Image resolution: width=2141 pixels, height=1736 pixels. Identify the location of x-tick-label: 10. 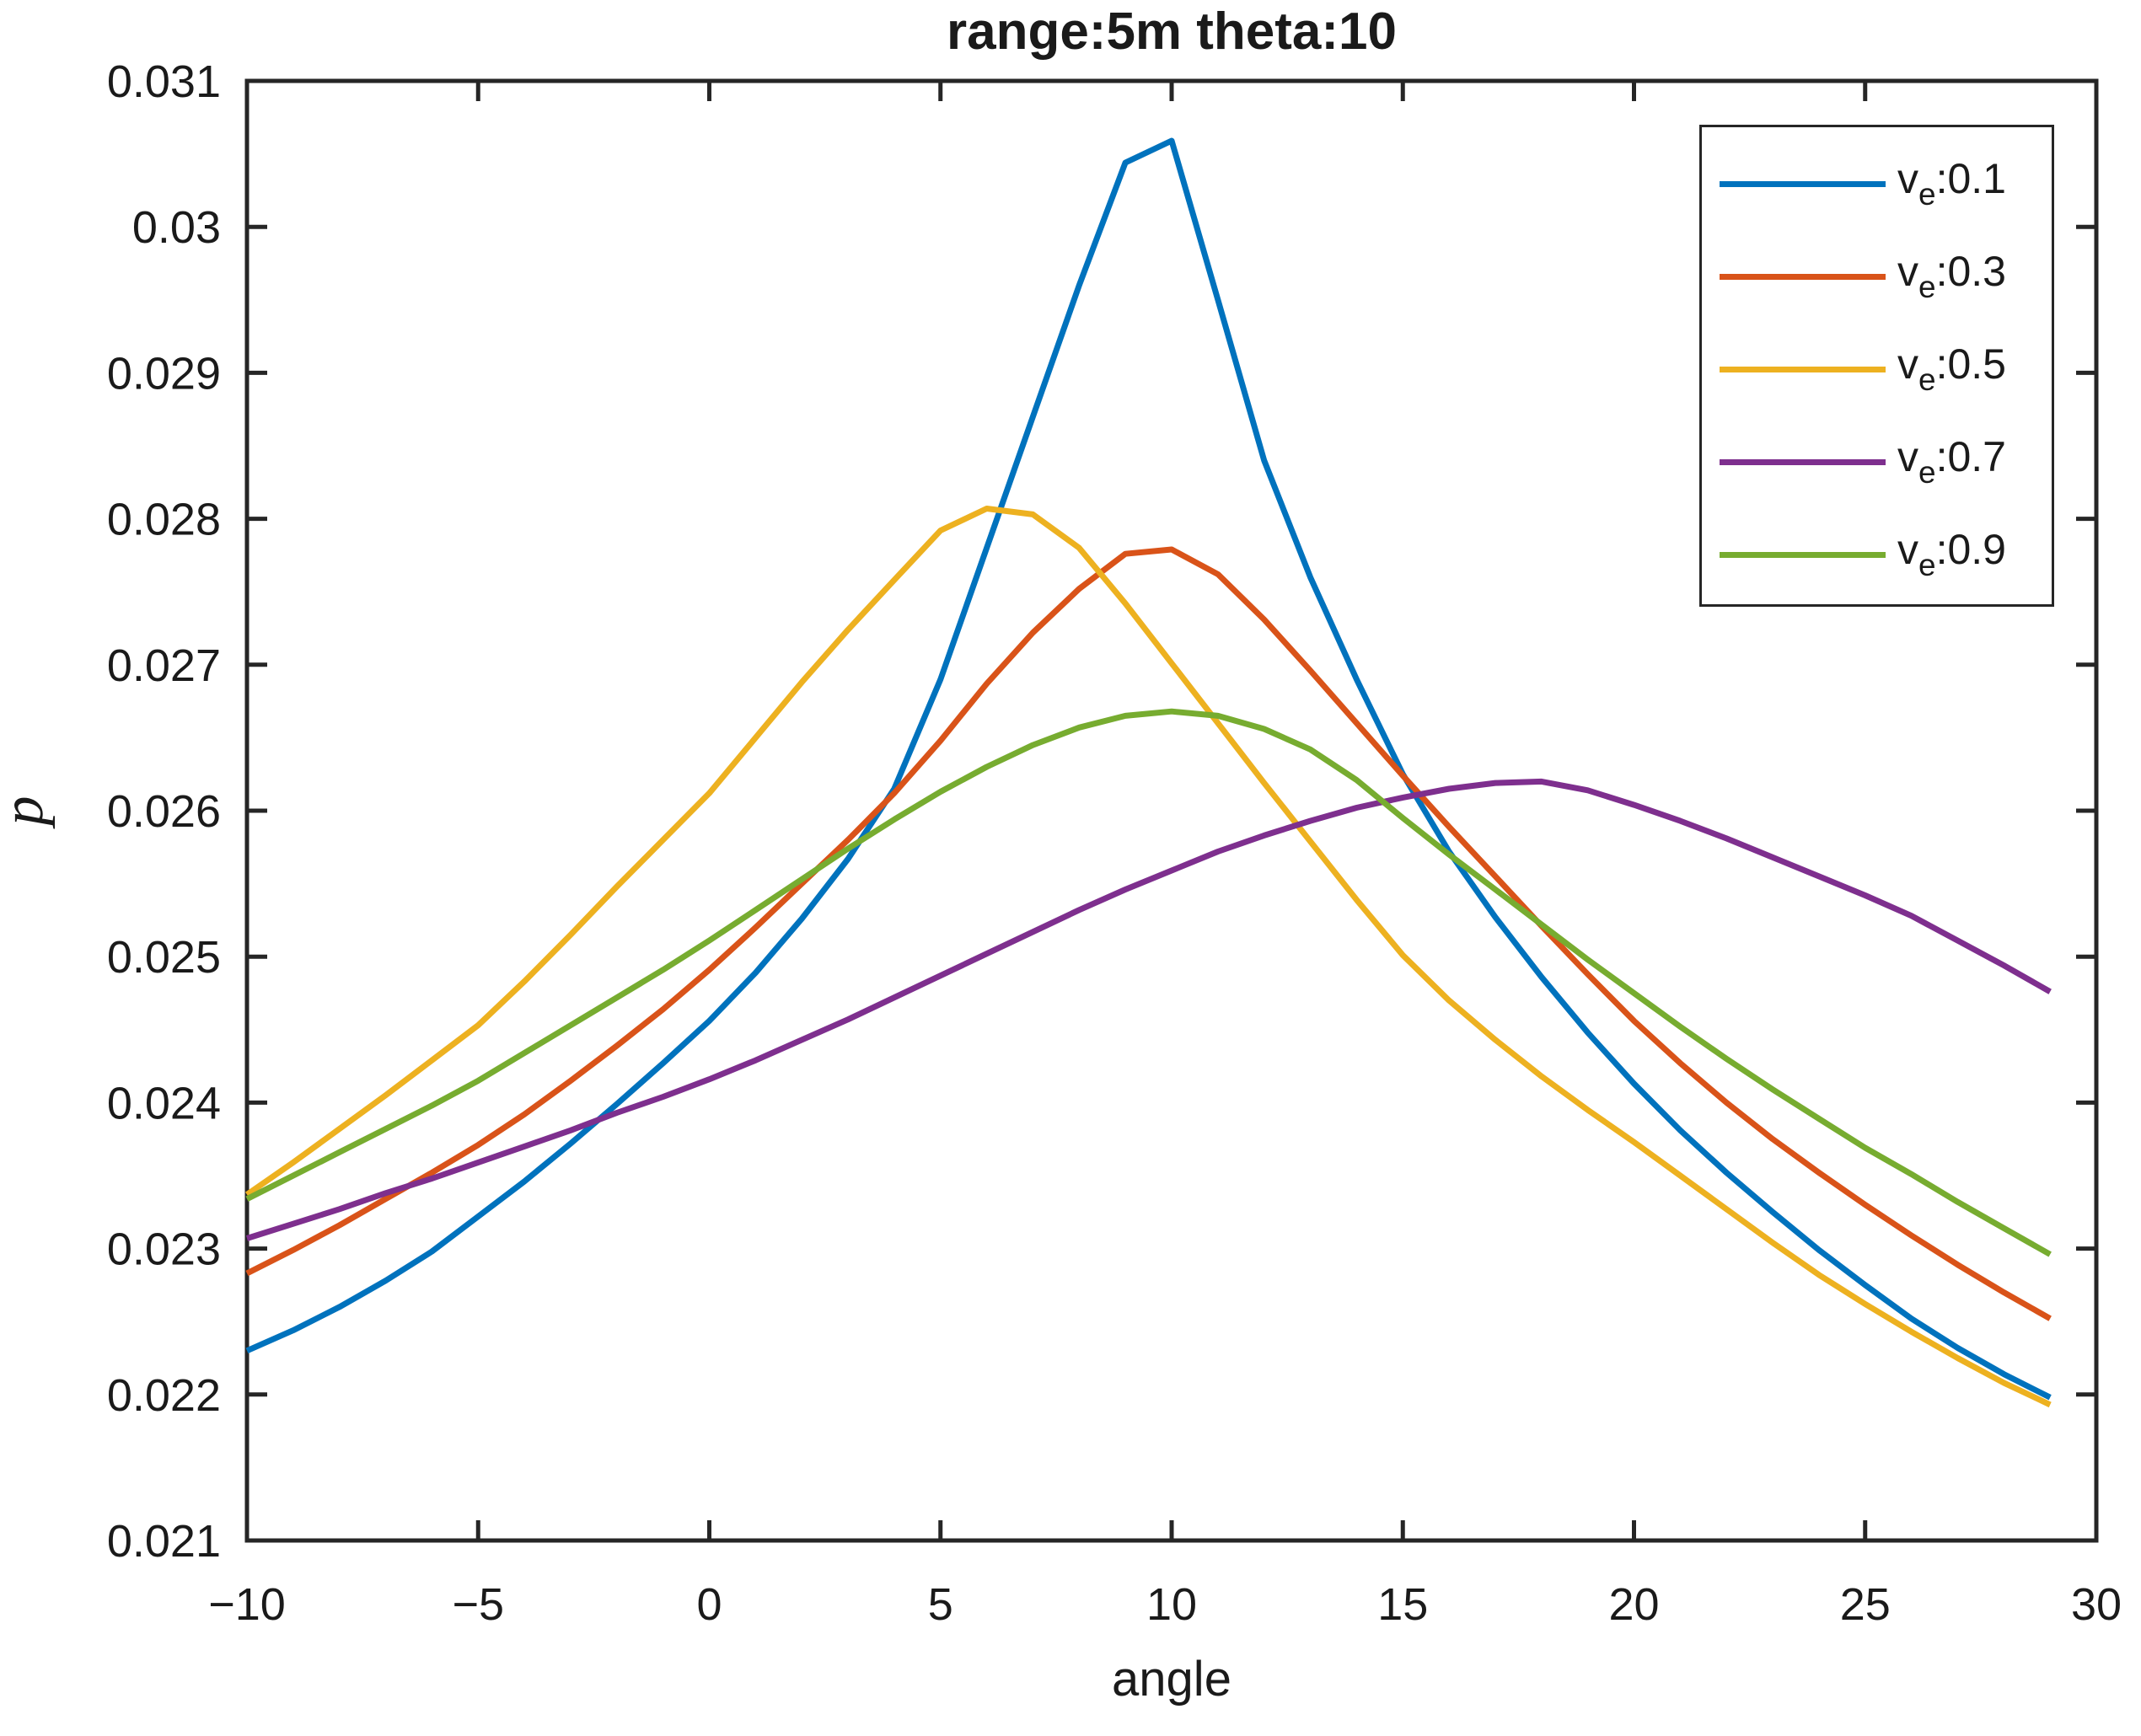
(1171, 1604).